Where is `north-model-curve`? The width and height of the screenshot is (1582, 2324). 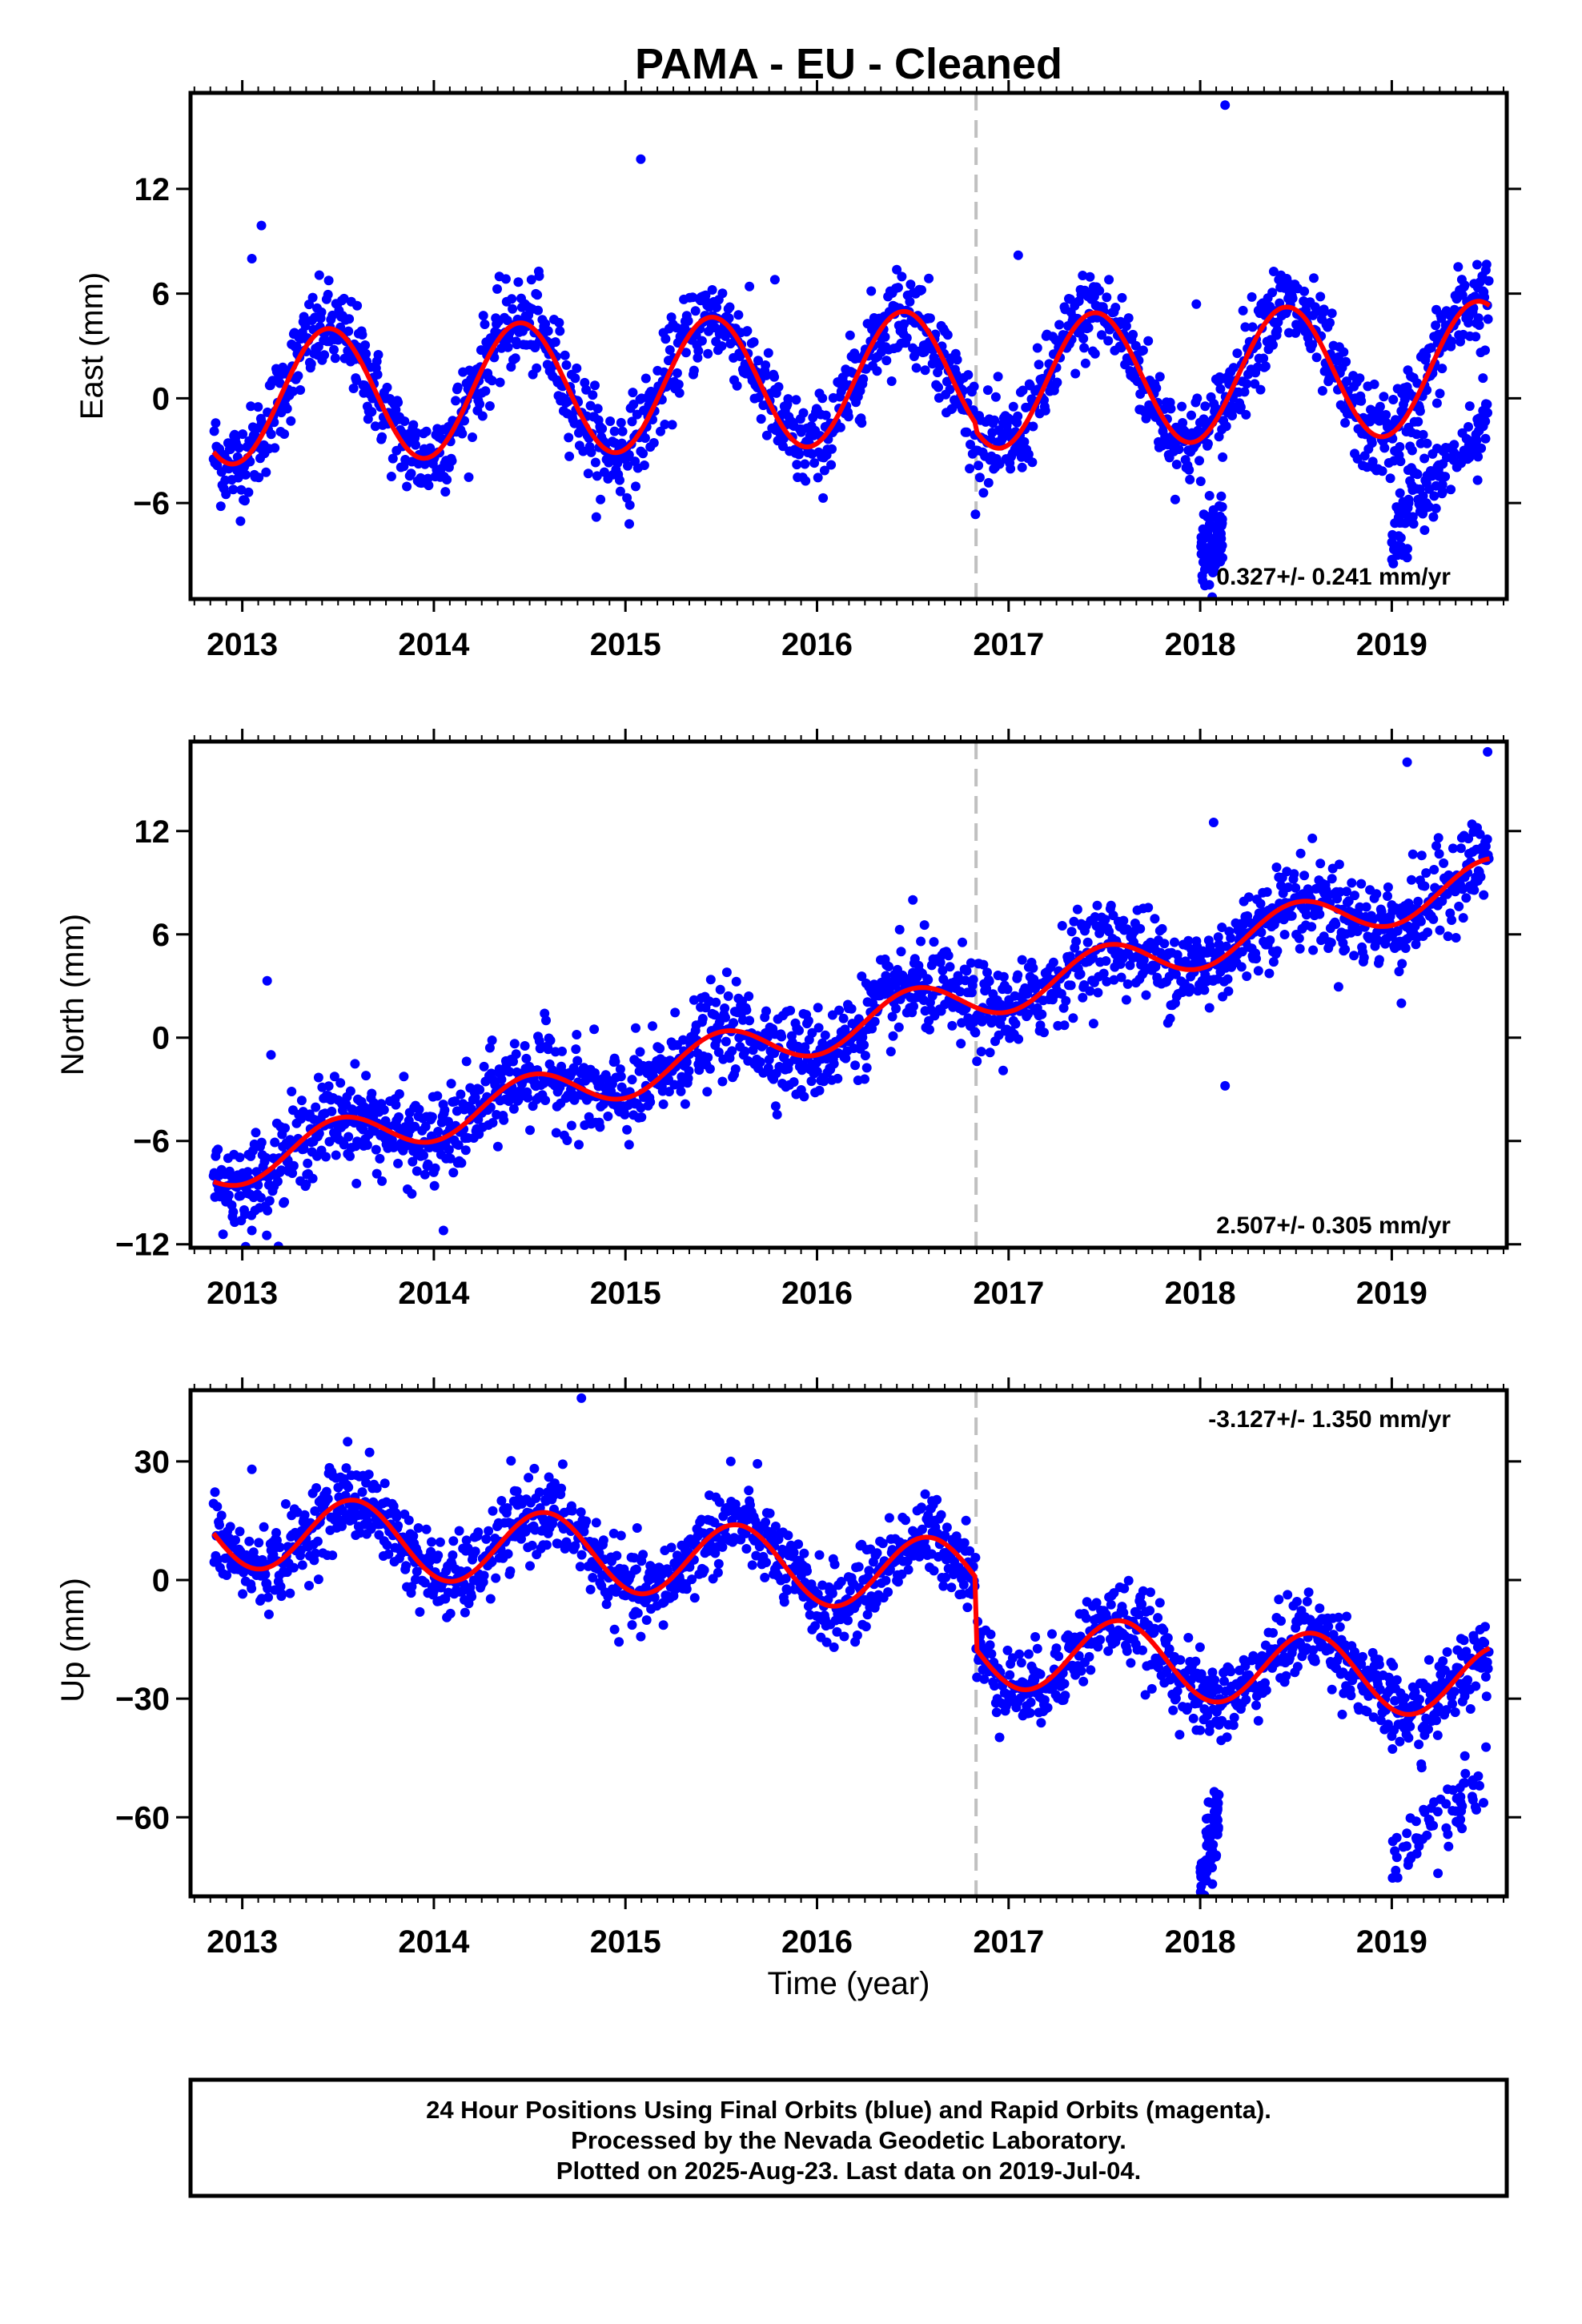 north-model-curve is located at coordinates (851, 1022).